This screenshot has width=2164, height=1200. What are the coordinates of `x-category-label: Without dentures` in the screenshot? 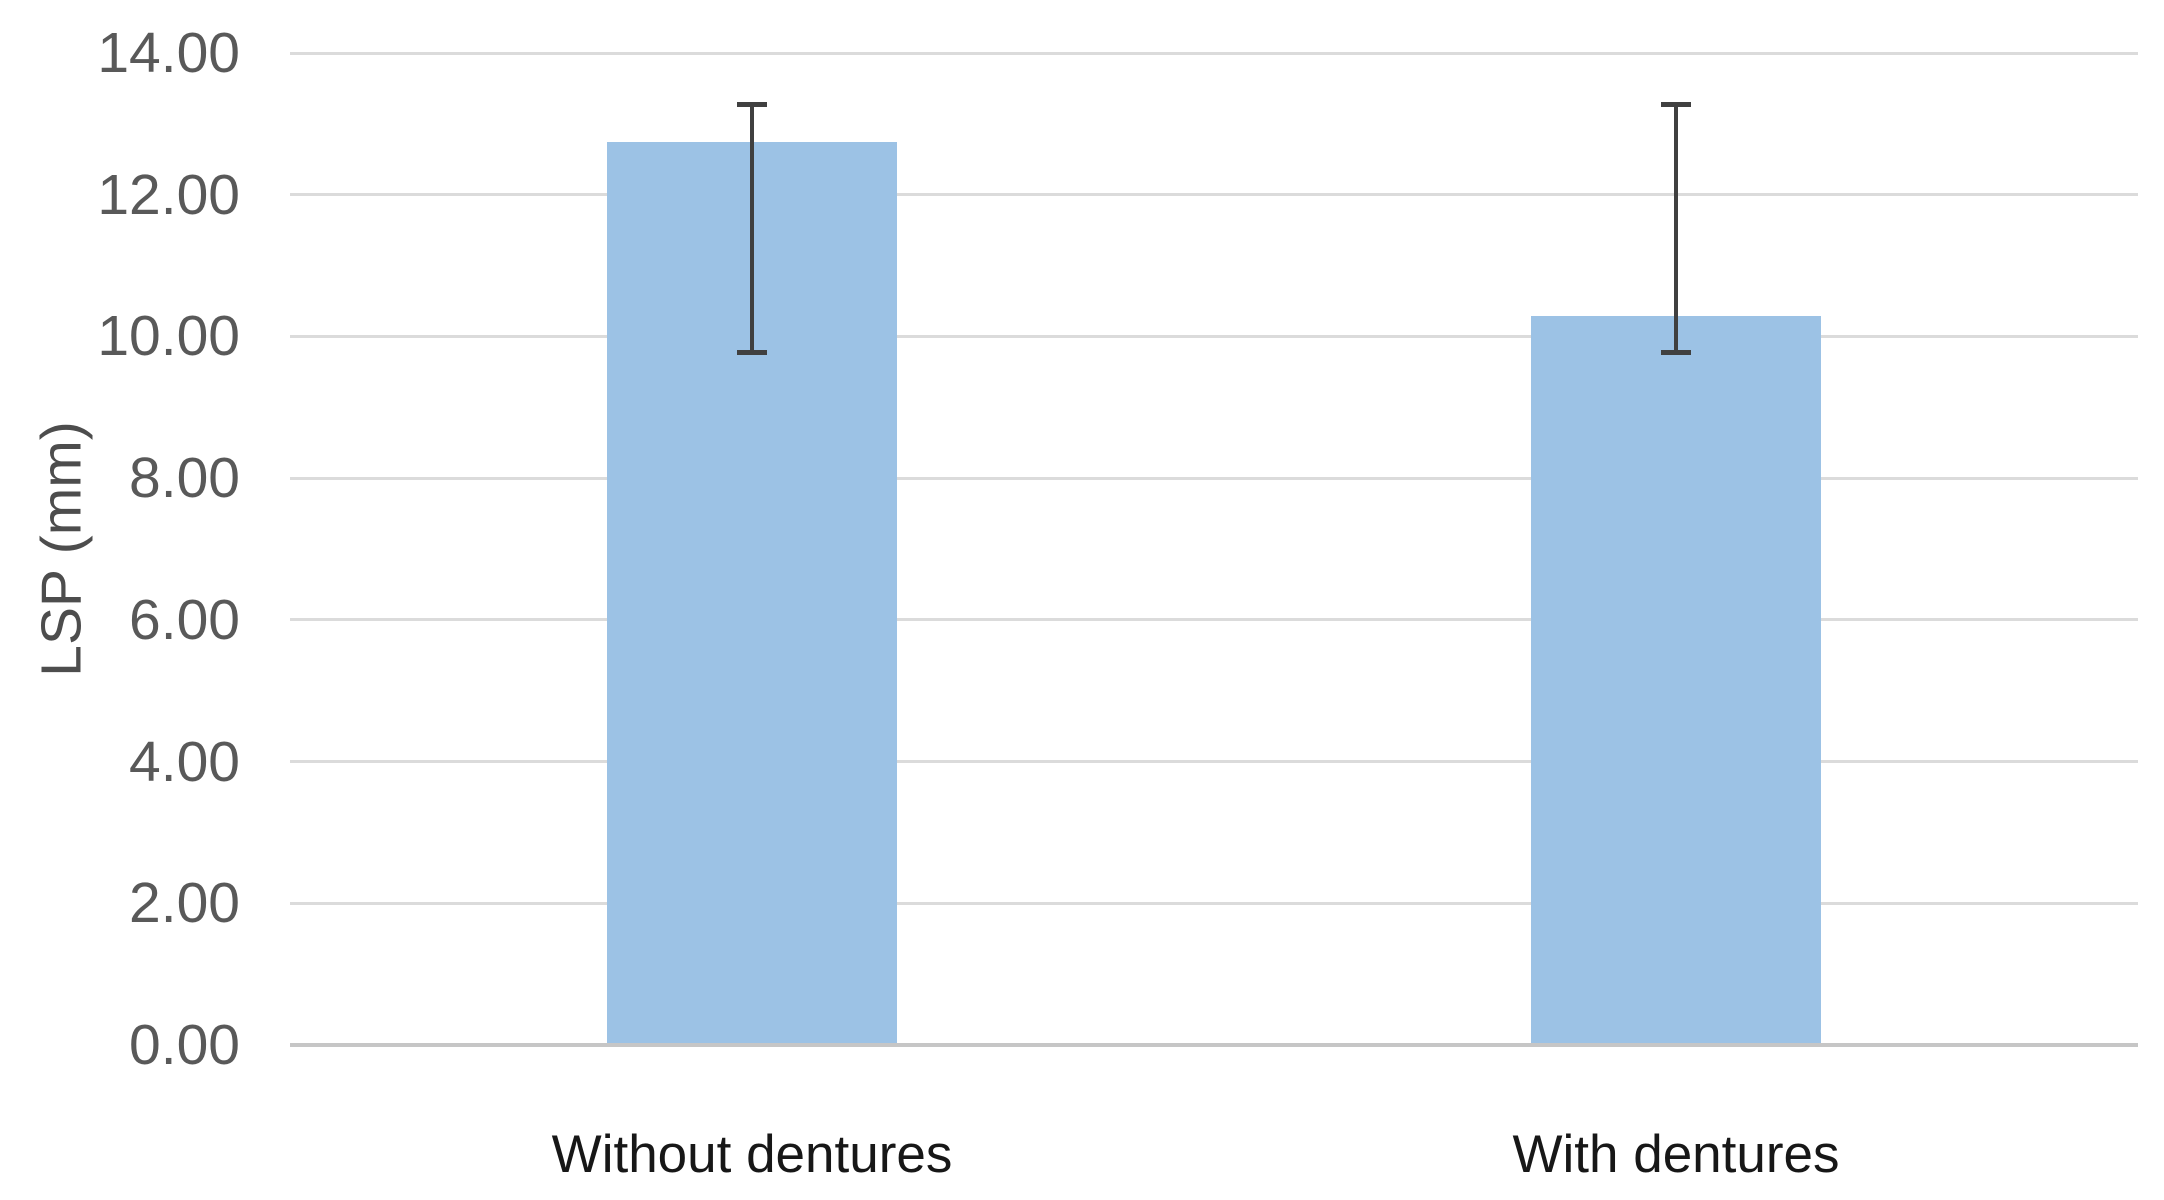 It's located at (752, 1154).